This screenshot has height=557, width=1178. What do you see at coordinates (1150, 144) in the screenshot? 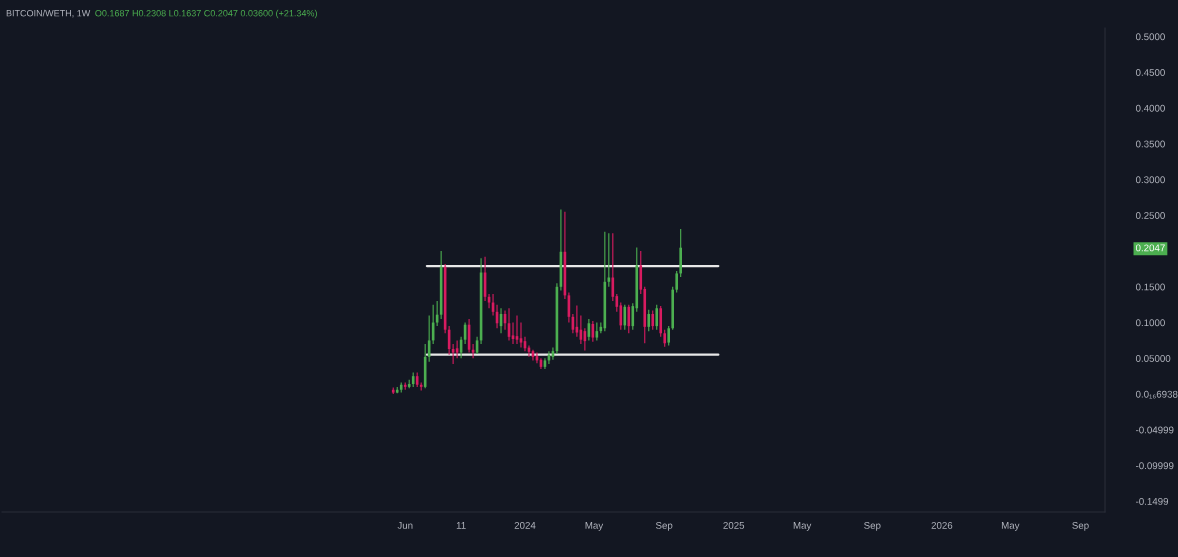
I see `y-tick-label: 0.3500` at bounding box center [1150, 144].